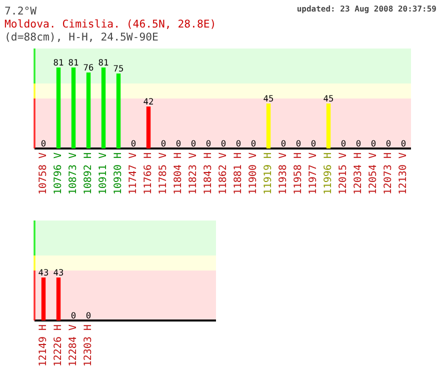 The width and height of the screenshot is (440, 370). I want to click on x-tick-label: 11977 V, so click(313, 173).